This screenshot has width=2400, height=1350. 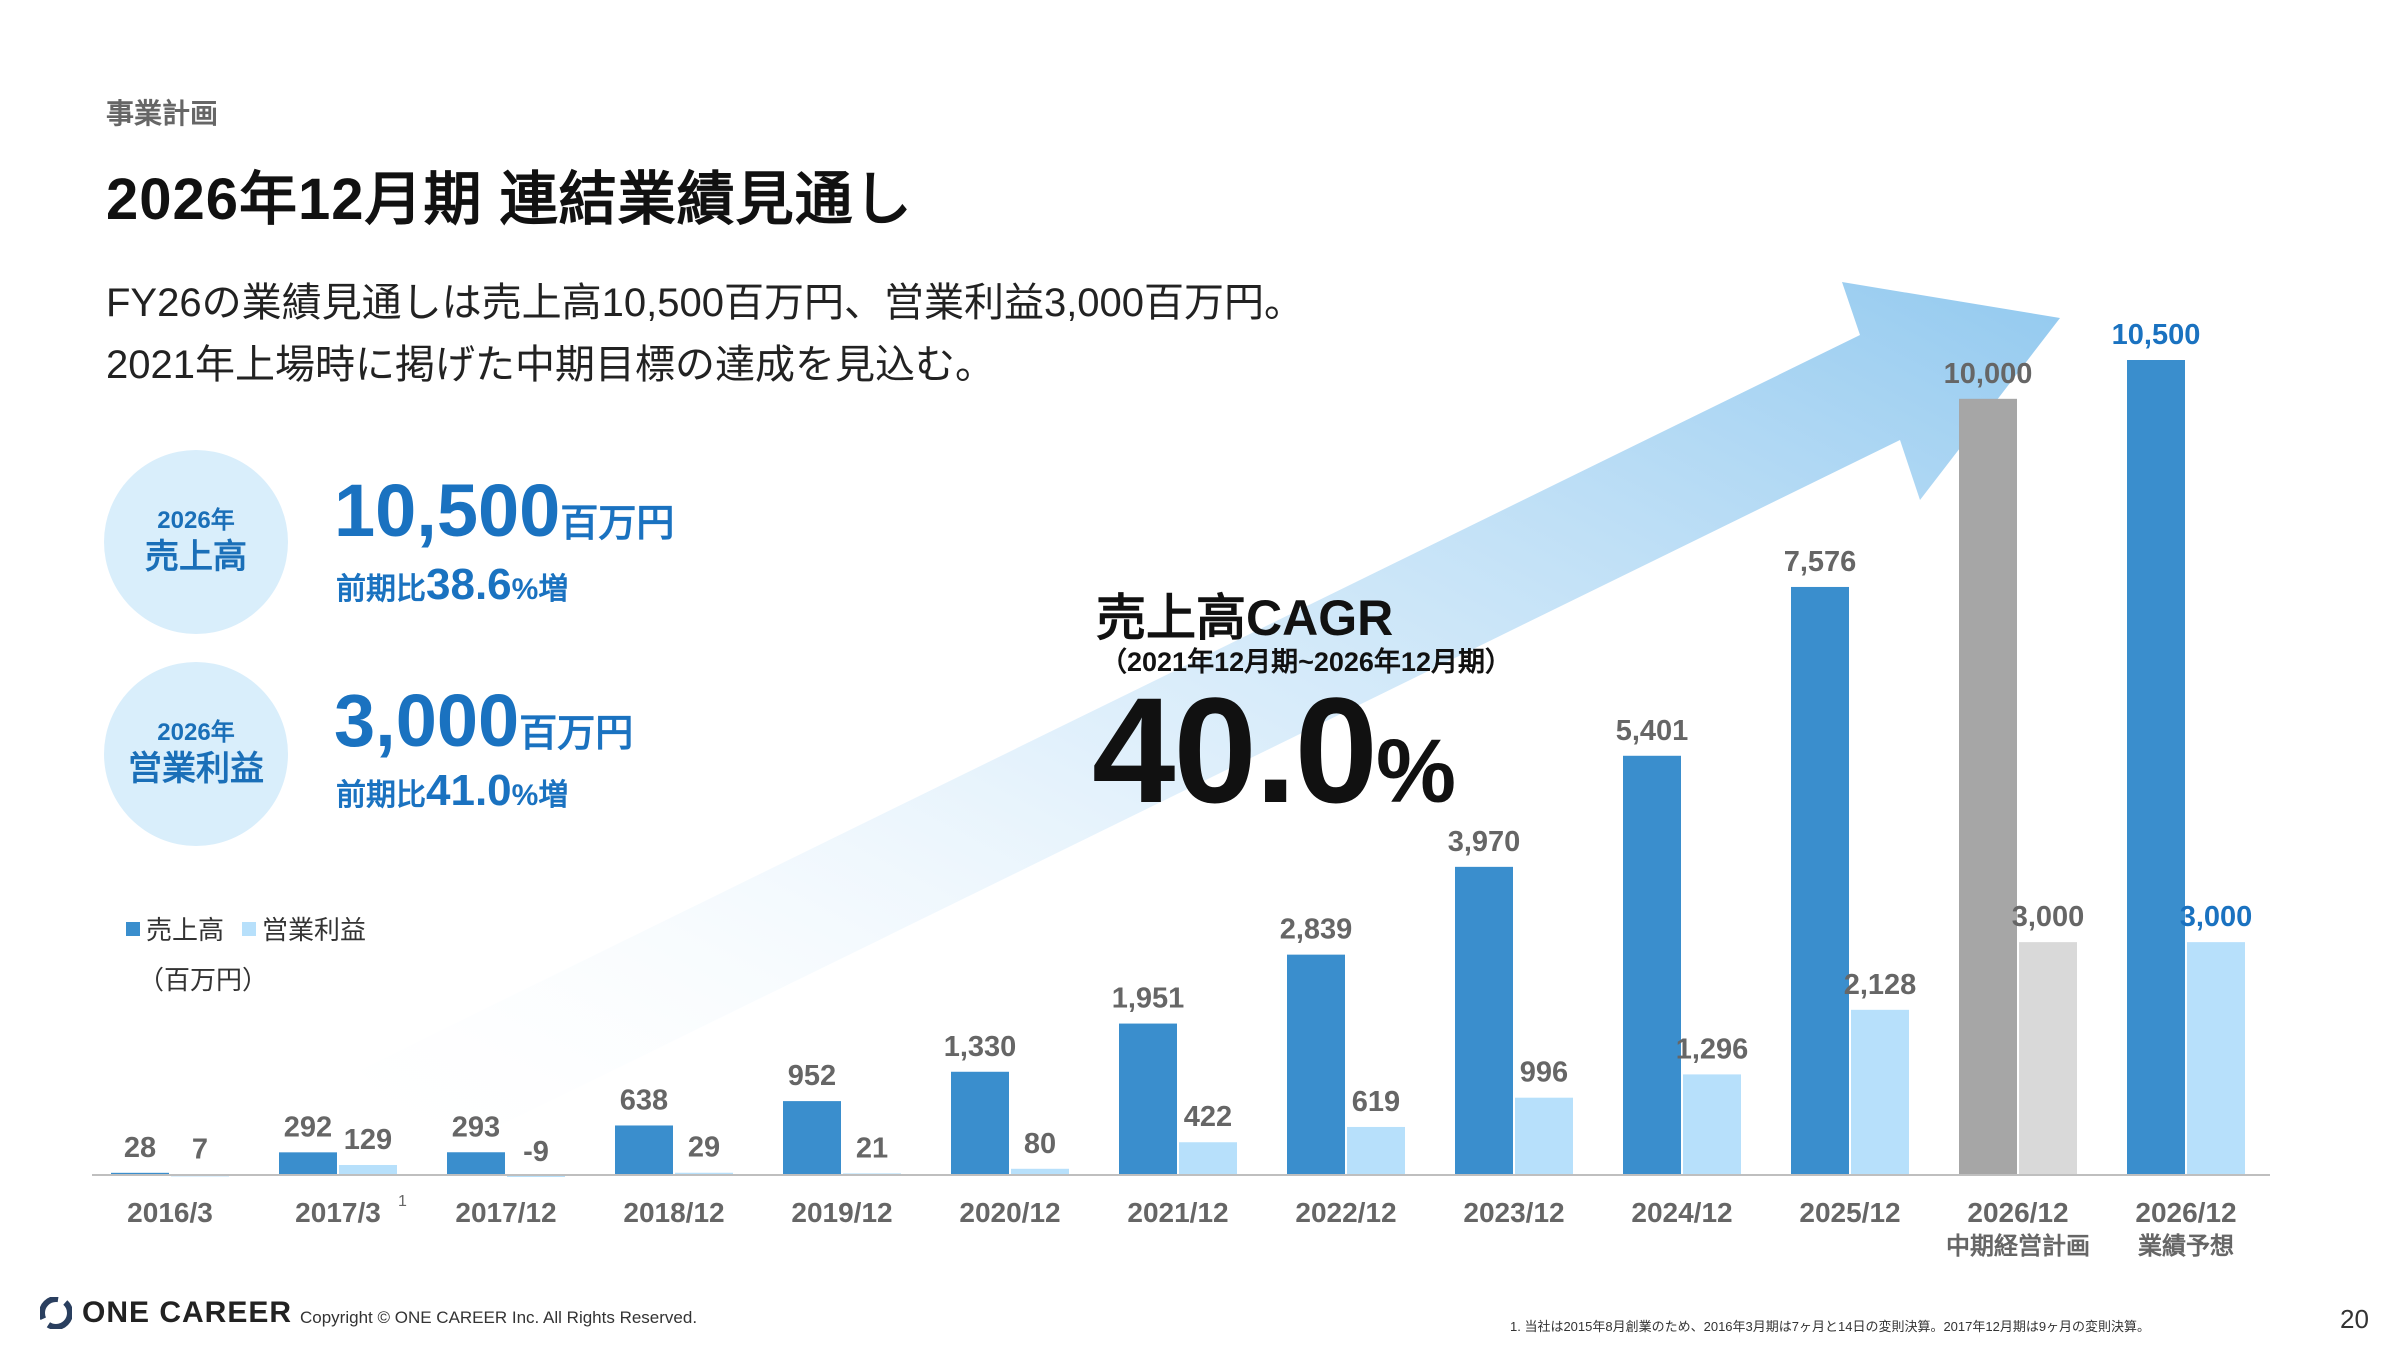 I want to click on label-revenue-10: 7,576, so click(x=1820, y=562).